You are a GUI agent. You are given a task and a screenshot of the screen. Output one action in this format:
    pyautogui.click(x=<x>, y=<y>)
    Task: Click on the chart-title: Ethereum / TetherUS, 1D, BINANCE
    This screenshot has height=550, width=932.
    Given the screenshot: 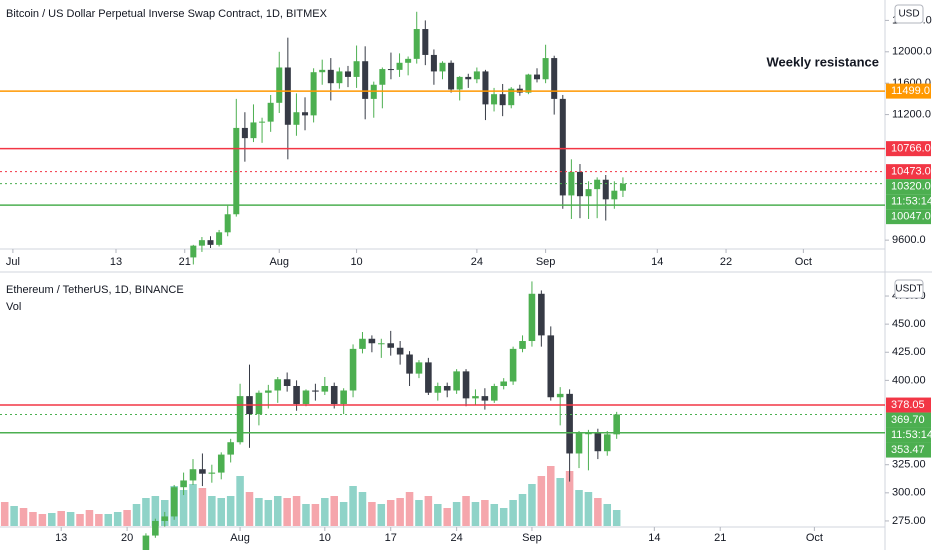 What is the action you would take?
    pyautogui.click(x=95, y=290)
    